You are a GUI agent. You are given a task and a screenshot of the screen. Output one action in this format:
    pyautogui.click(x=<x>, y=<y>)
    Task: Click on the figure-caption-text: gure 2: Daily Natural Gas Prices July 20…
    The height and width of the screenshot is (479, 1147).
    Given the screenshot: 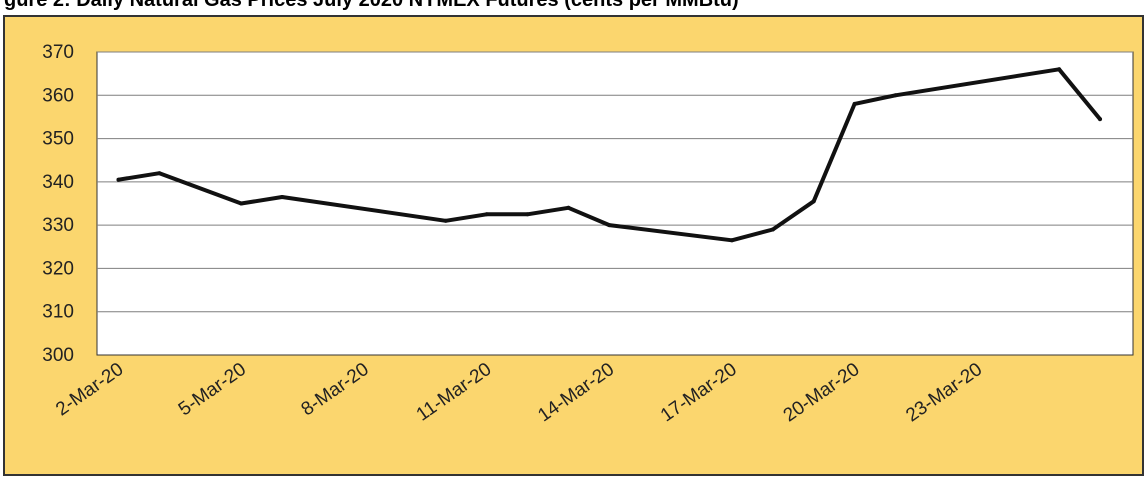 What is the action you would take?
    pyautogui.click(x=371, y=5)
    